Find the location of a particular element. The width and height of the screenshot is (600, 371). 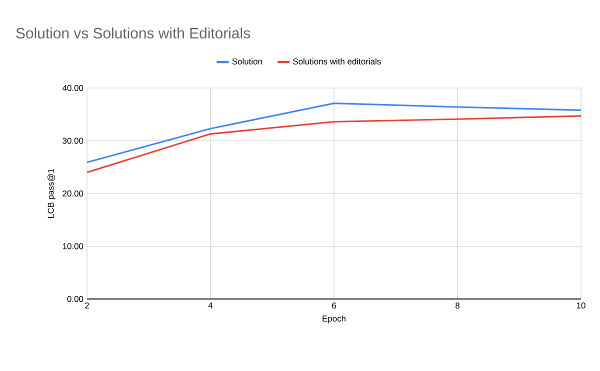

legend-label: Solutions with editorials is located at coordinates (337, 61).